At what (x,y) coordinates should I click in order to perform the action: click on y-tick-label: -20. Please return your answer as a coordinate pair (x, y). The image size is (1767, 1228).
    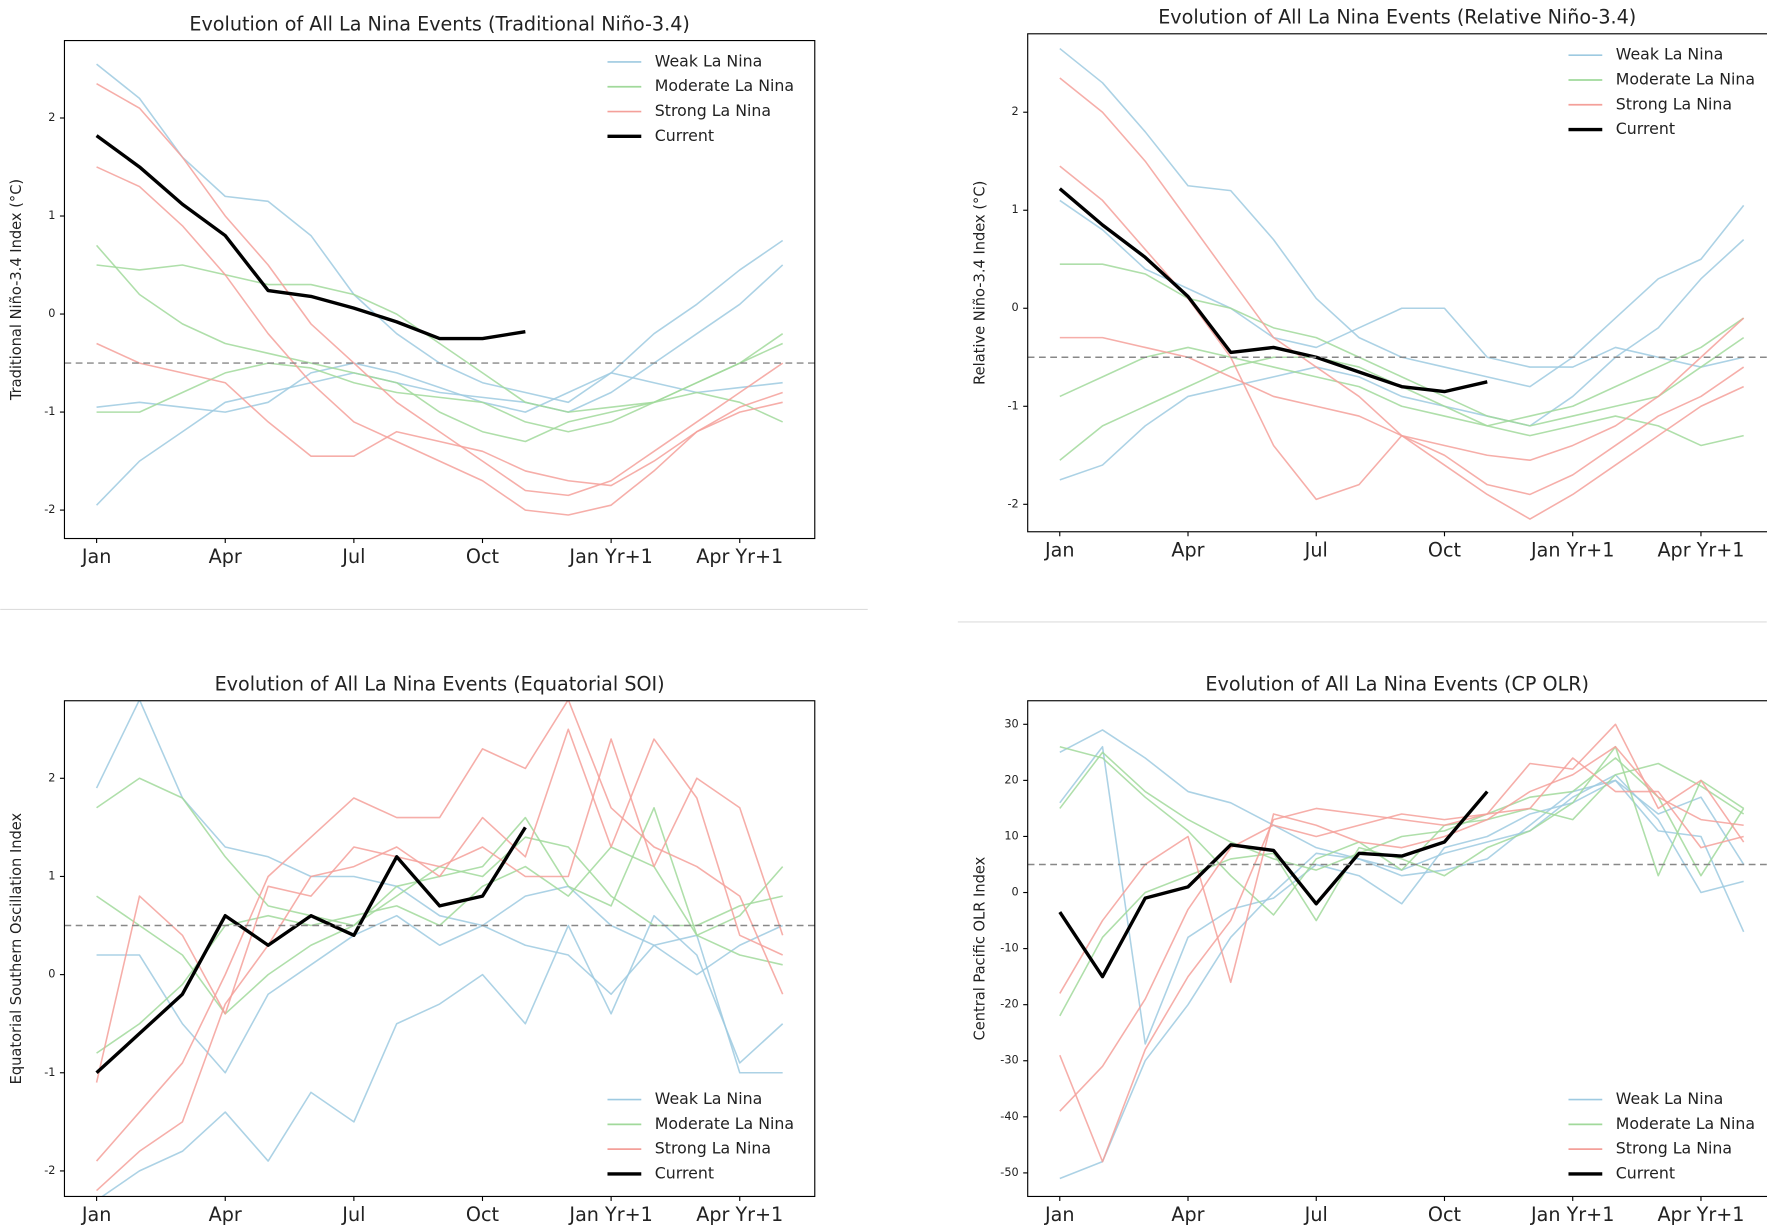
    Looking at the image, I should click on (1009, 1004).